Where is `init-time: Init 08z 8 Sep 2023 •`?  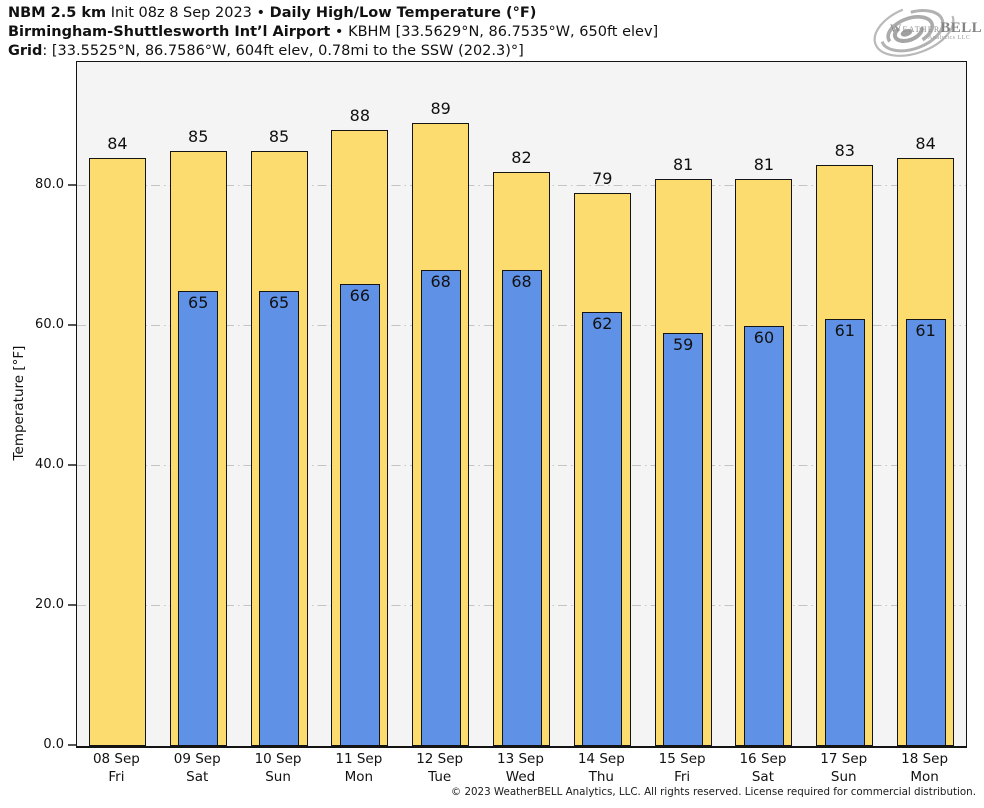 init-time: Init 08z 8 Sep 2023 • is located at coordinates (188, 13).